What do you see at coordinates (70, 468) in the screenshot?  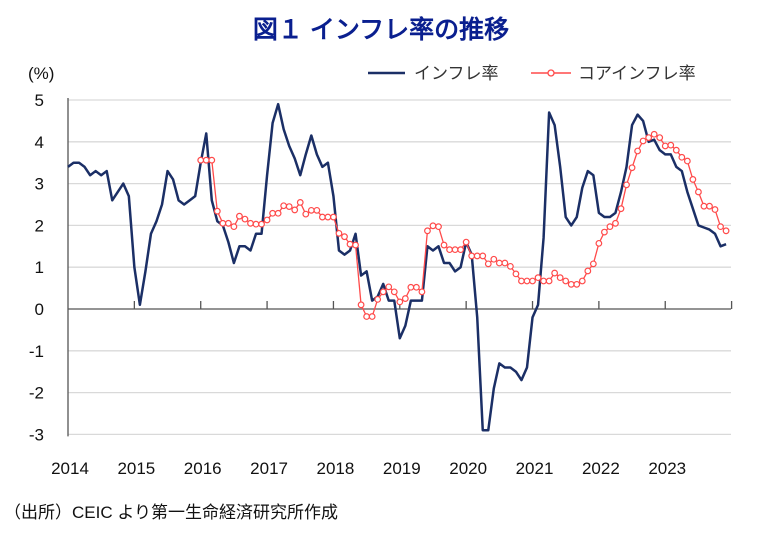 I see `x-tick-label: 2014` at bounding box center [70, 468].